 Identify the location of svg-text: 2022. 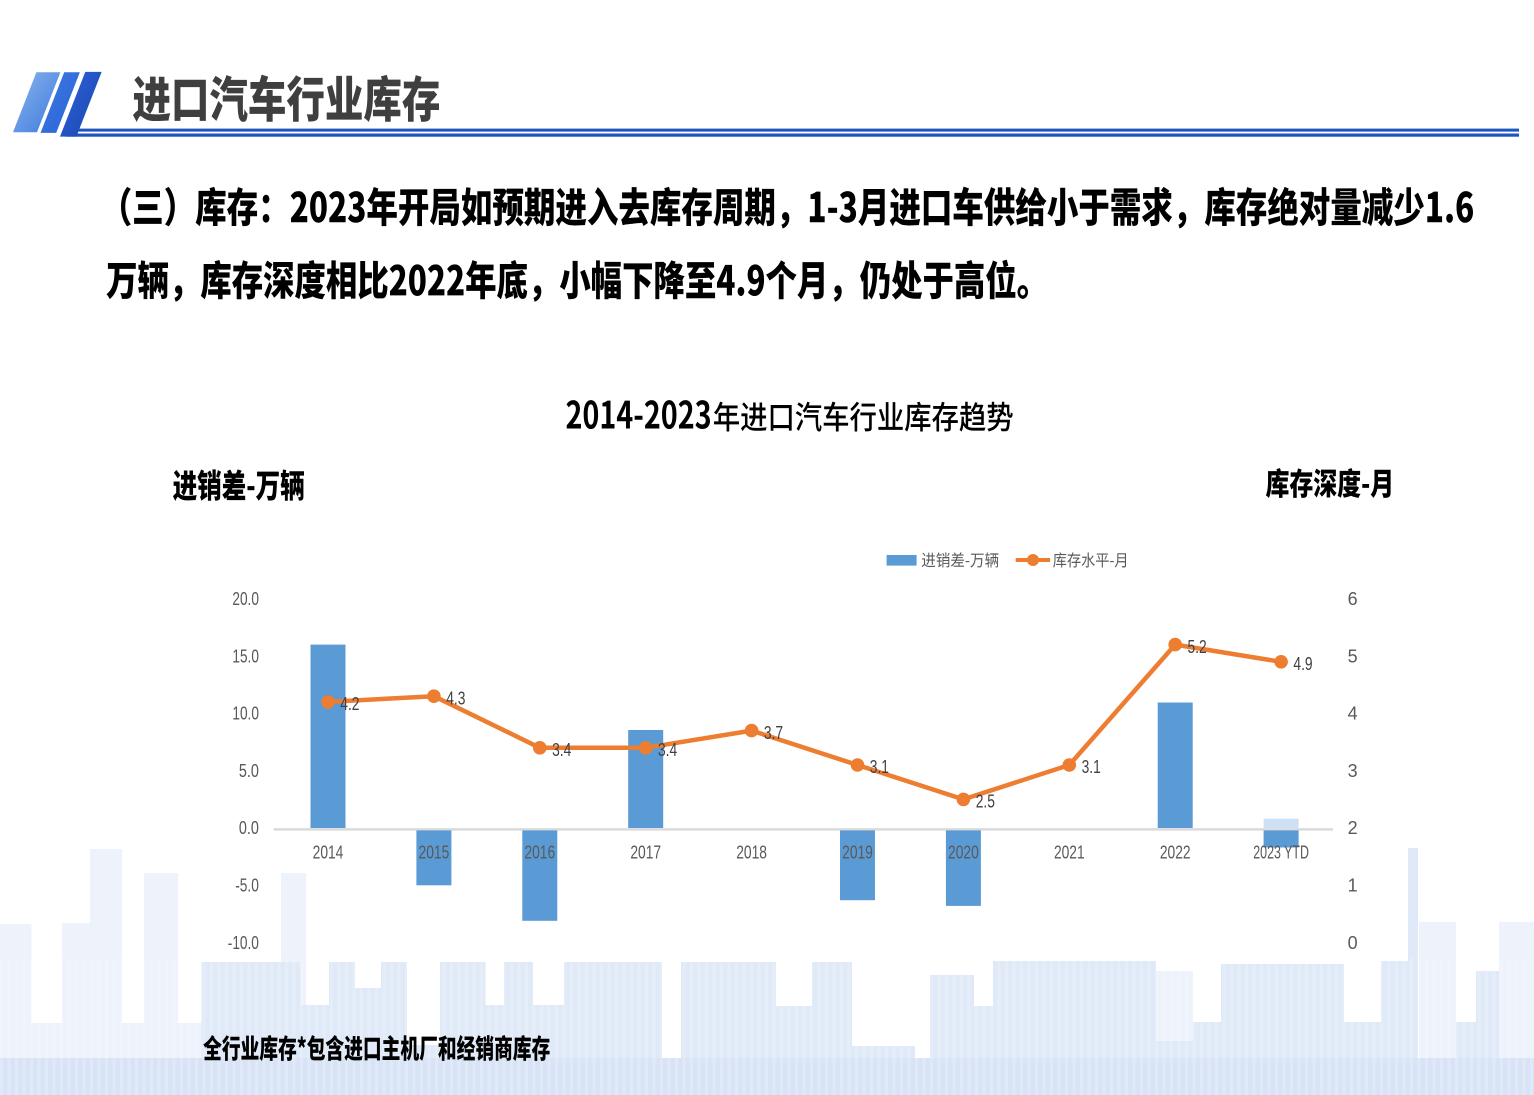
(1175, 853).